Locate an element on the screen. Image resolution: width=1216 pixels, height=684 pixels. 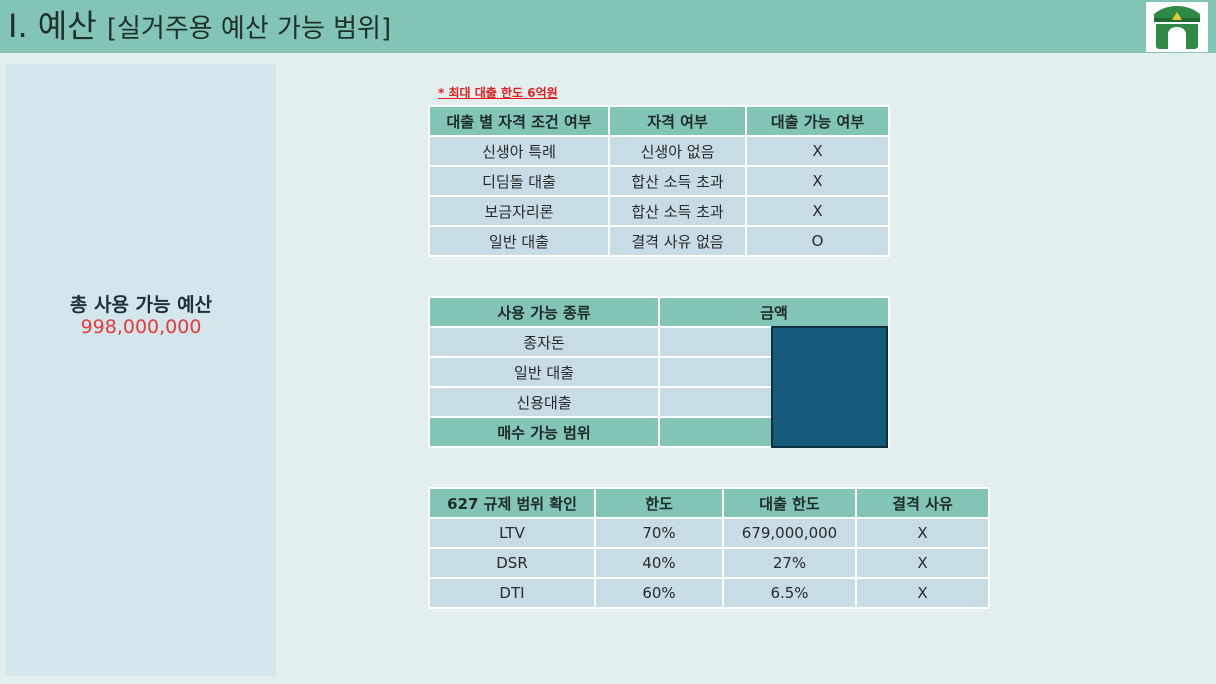
column-header: 한도 is located at coordinates (659, 503).